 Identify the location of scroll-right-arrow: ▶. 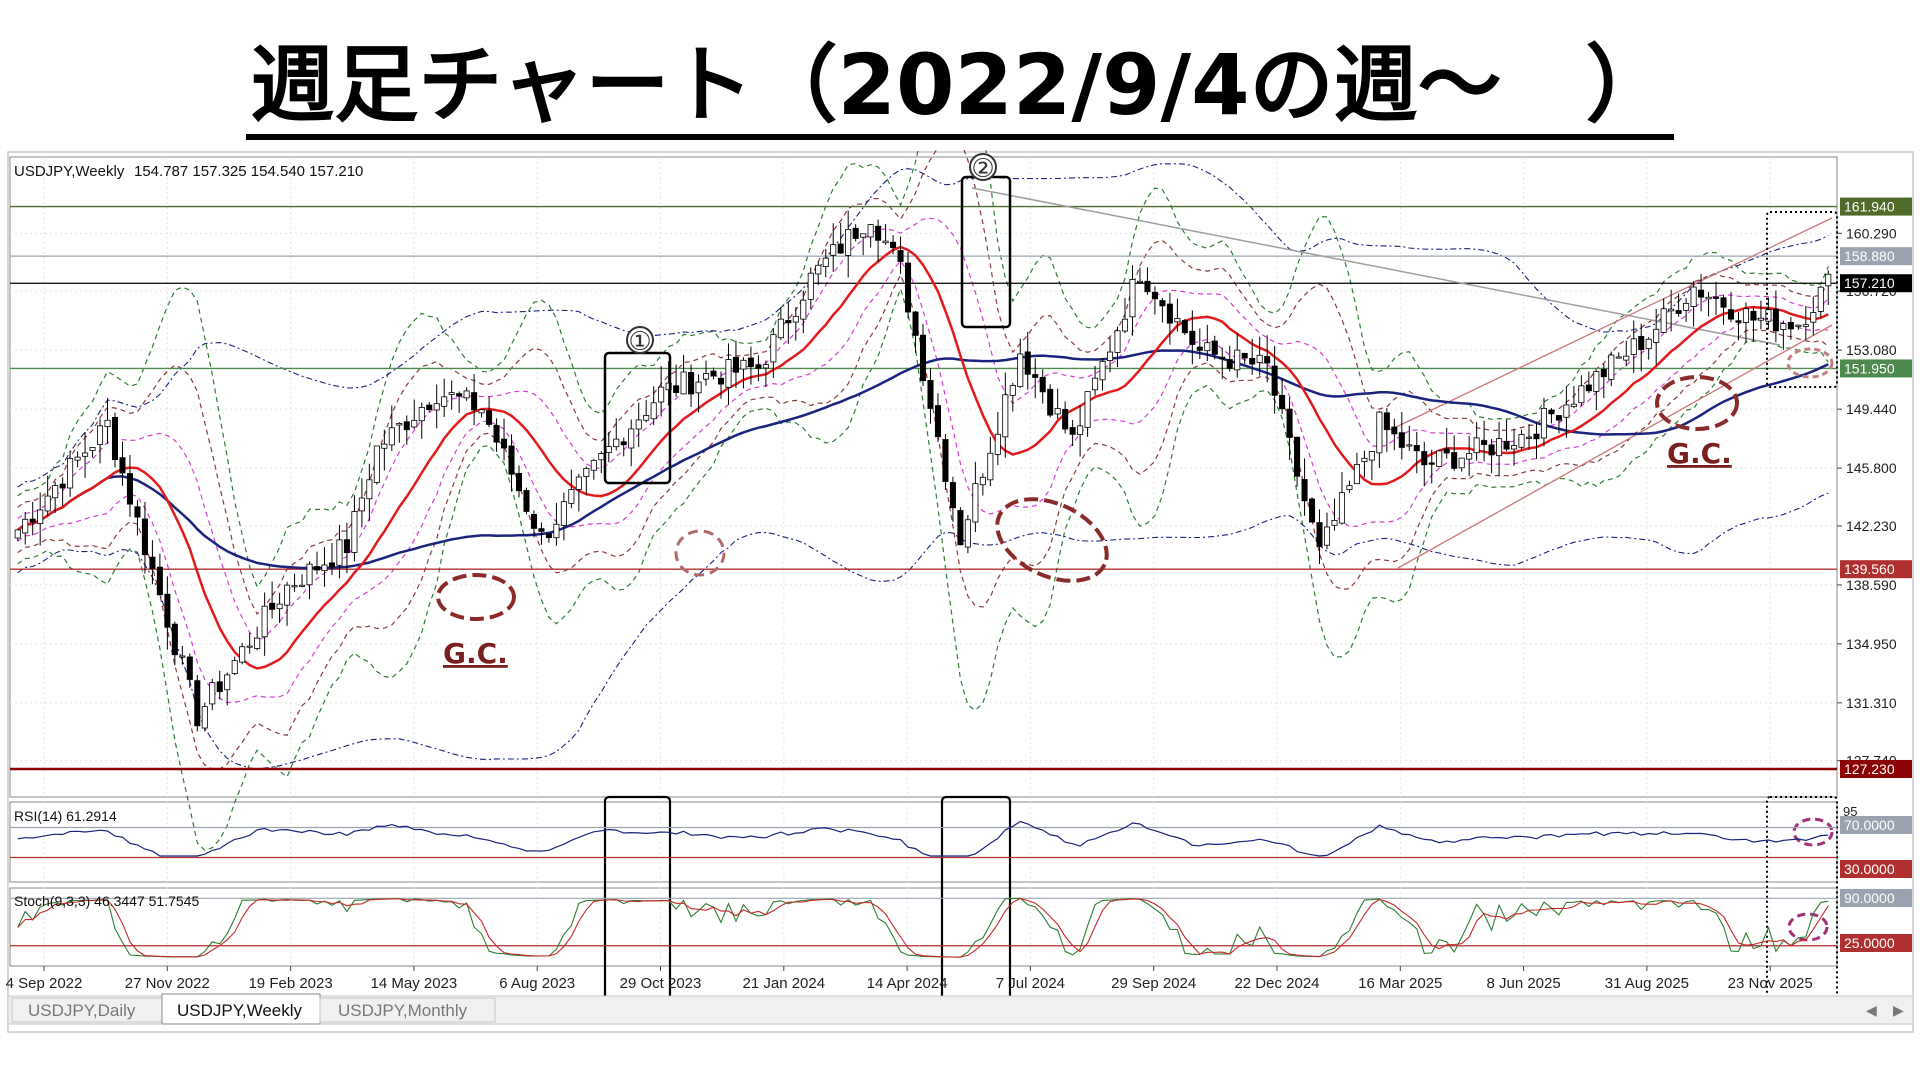
(1898, 1011).